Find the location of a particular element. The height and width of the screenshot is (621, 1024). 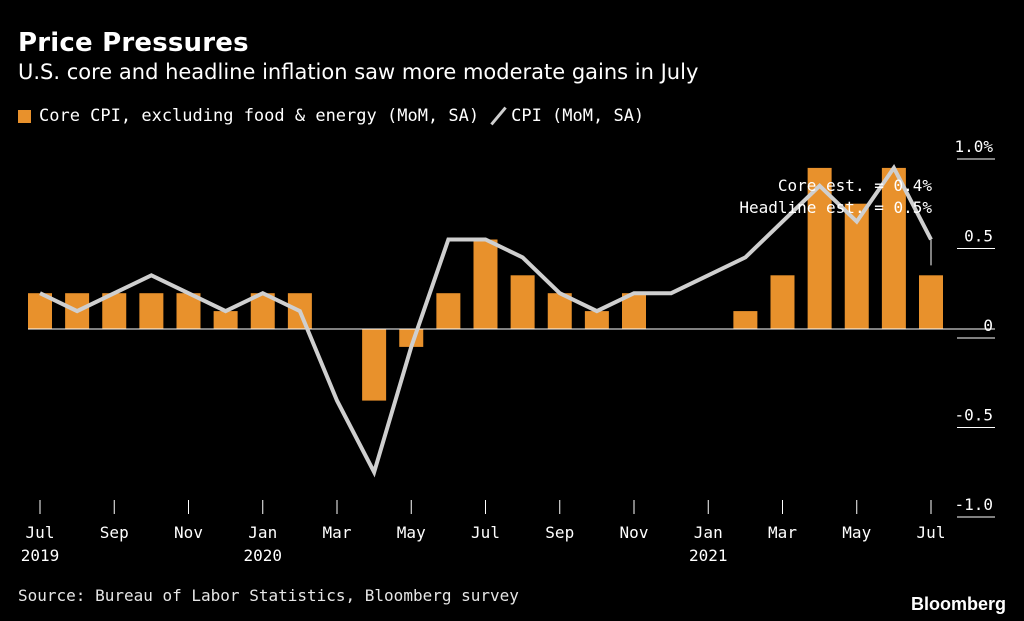

y-tick-label: 1.0% is located at coordinates (973, 146).